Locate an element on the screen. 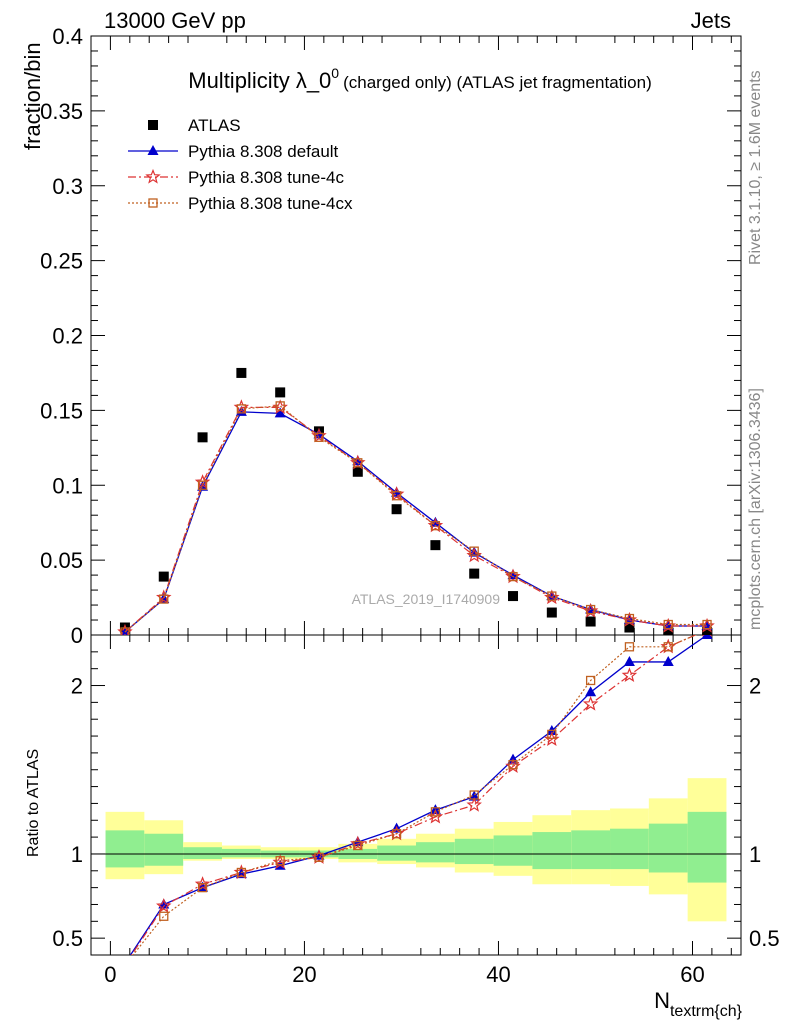 Image resolution: width=786 pixels, height=1024 pixels. main-ytick-label: 0.15 is located at coordinates (61, 410).